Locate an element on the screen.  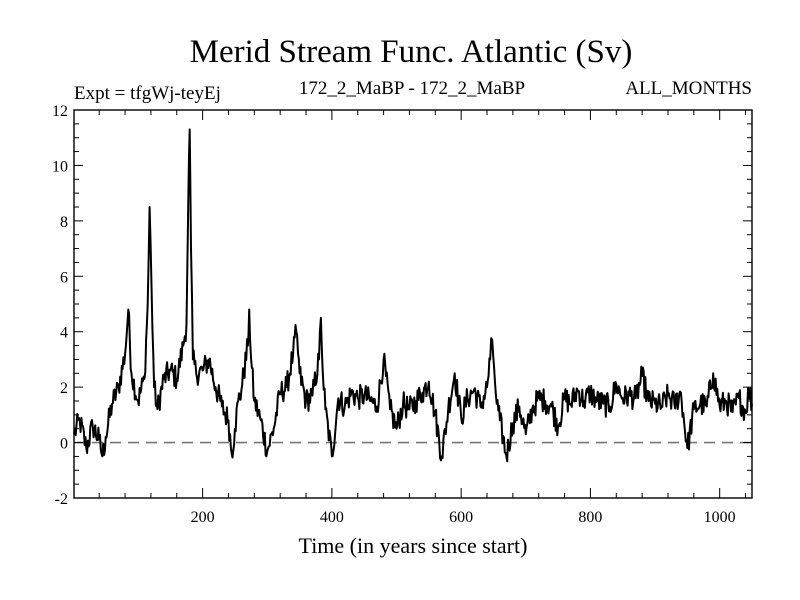
x-tick-label: 800 is located at coordinates (590, 517).